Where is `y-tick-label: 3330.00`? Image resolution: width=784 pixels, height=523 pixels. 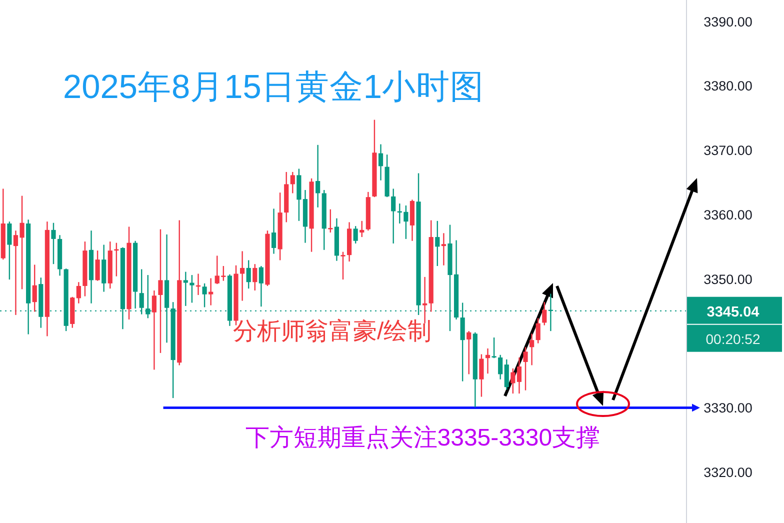 y-tick-label: 3330.00 is located at coordinates (728, 408).